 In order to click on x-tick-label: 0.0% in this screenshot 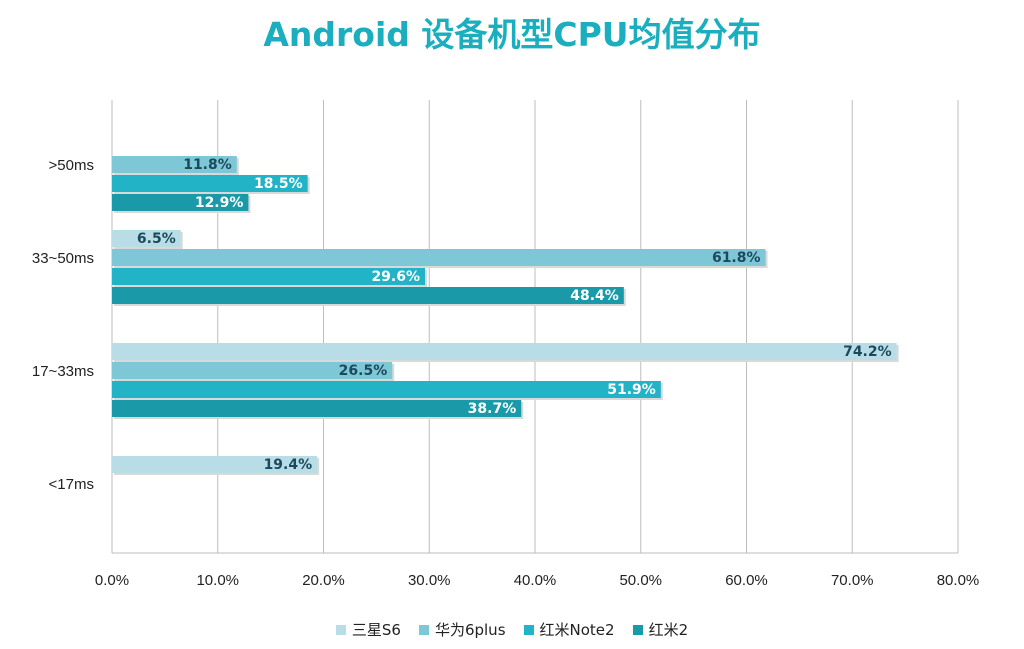, I will do `click(112, 580)`.